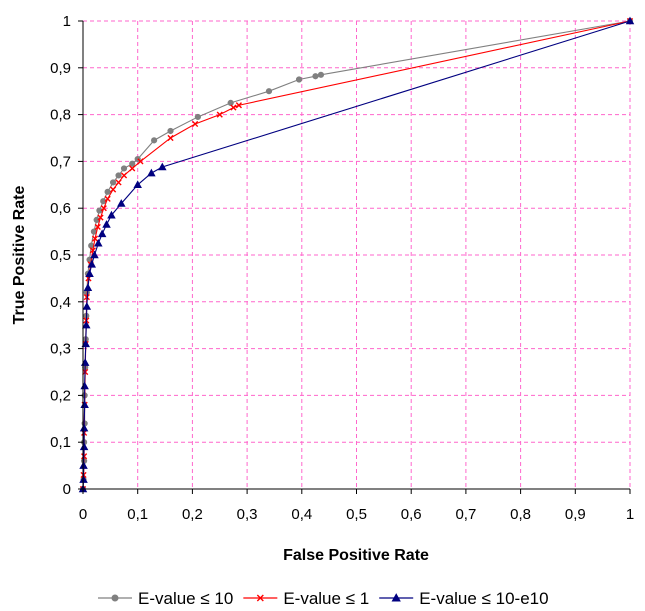 The height and width of the screenshot is (611, 645). I want to click on y-tick-label: 0,3, so click(60, 349).